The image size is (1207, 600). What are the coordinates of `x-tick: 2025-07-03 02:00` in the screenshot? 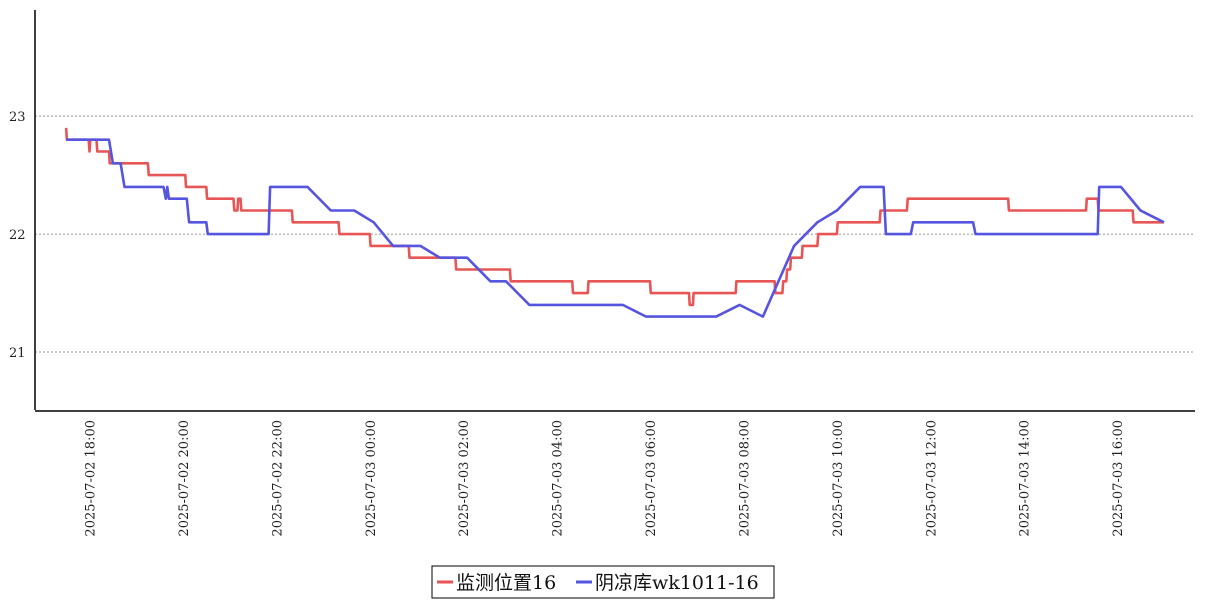 It's located at (464, 478).